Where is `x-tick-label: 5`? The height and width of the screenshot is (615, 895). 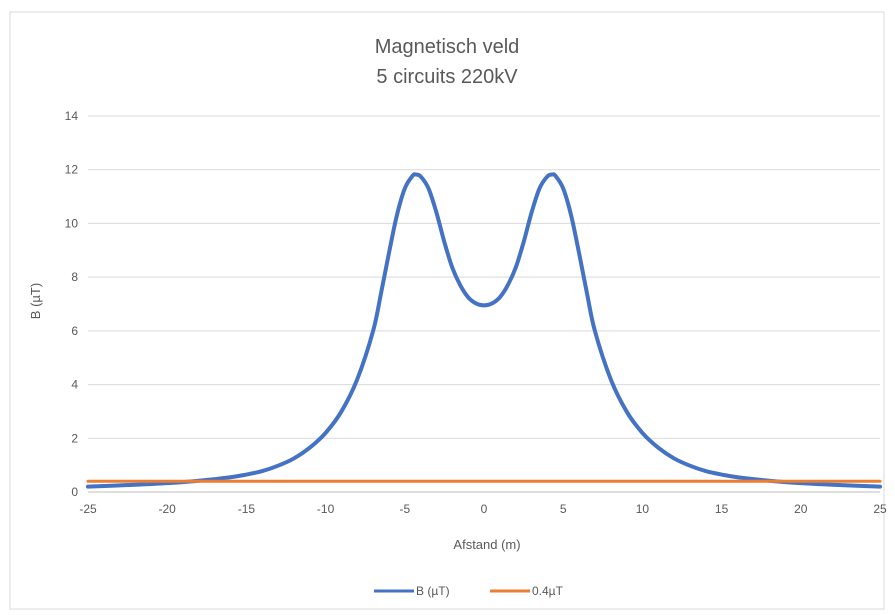 x-tick-label: 5 is located at coordinates (563, 509).